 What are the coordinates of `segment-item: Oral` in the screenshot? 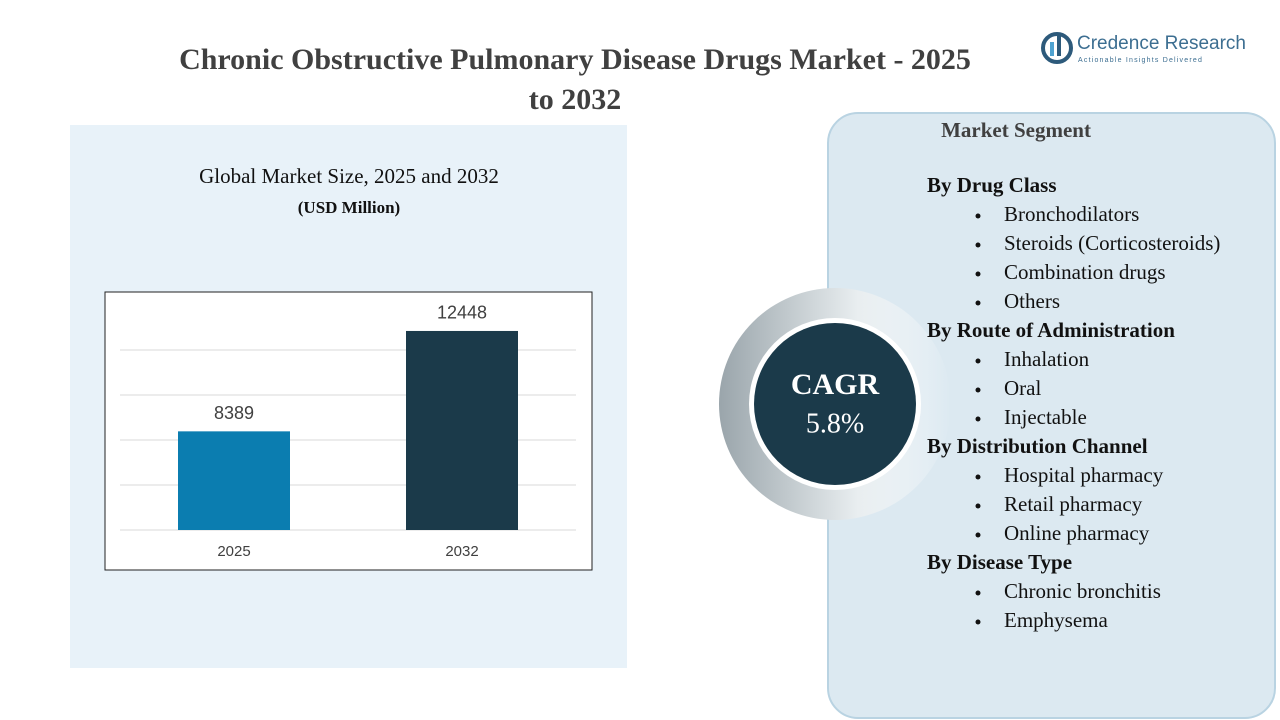 It's located at (1022, 388).